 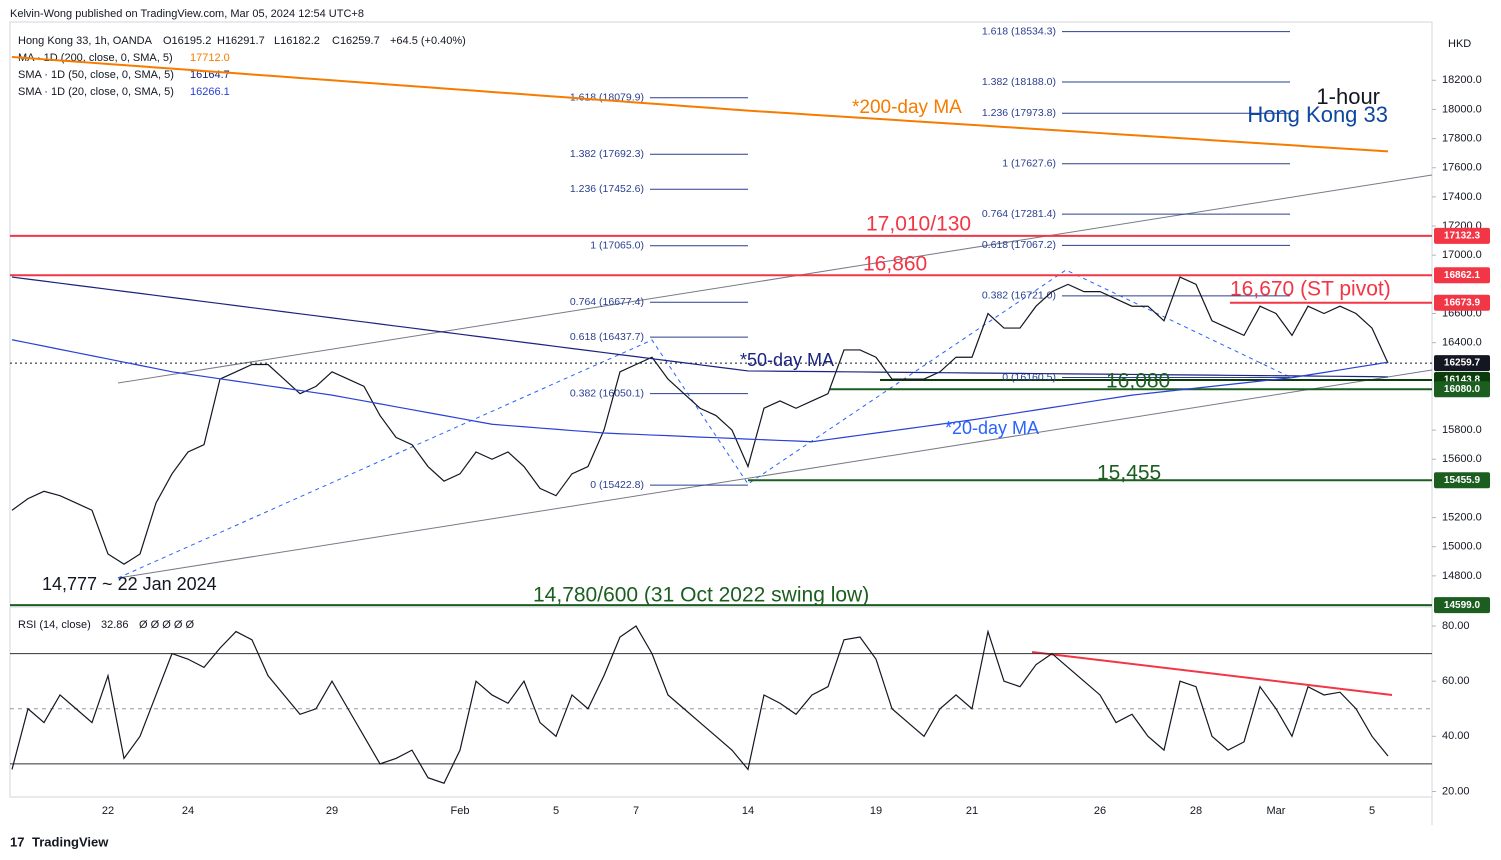 I want to click on footer-logo: 17, so click(x=17, y=841).